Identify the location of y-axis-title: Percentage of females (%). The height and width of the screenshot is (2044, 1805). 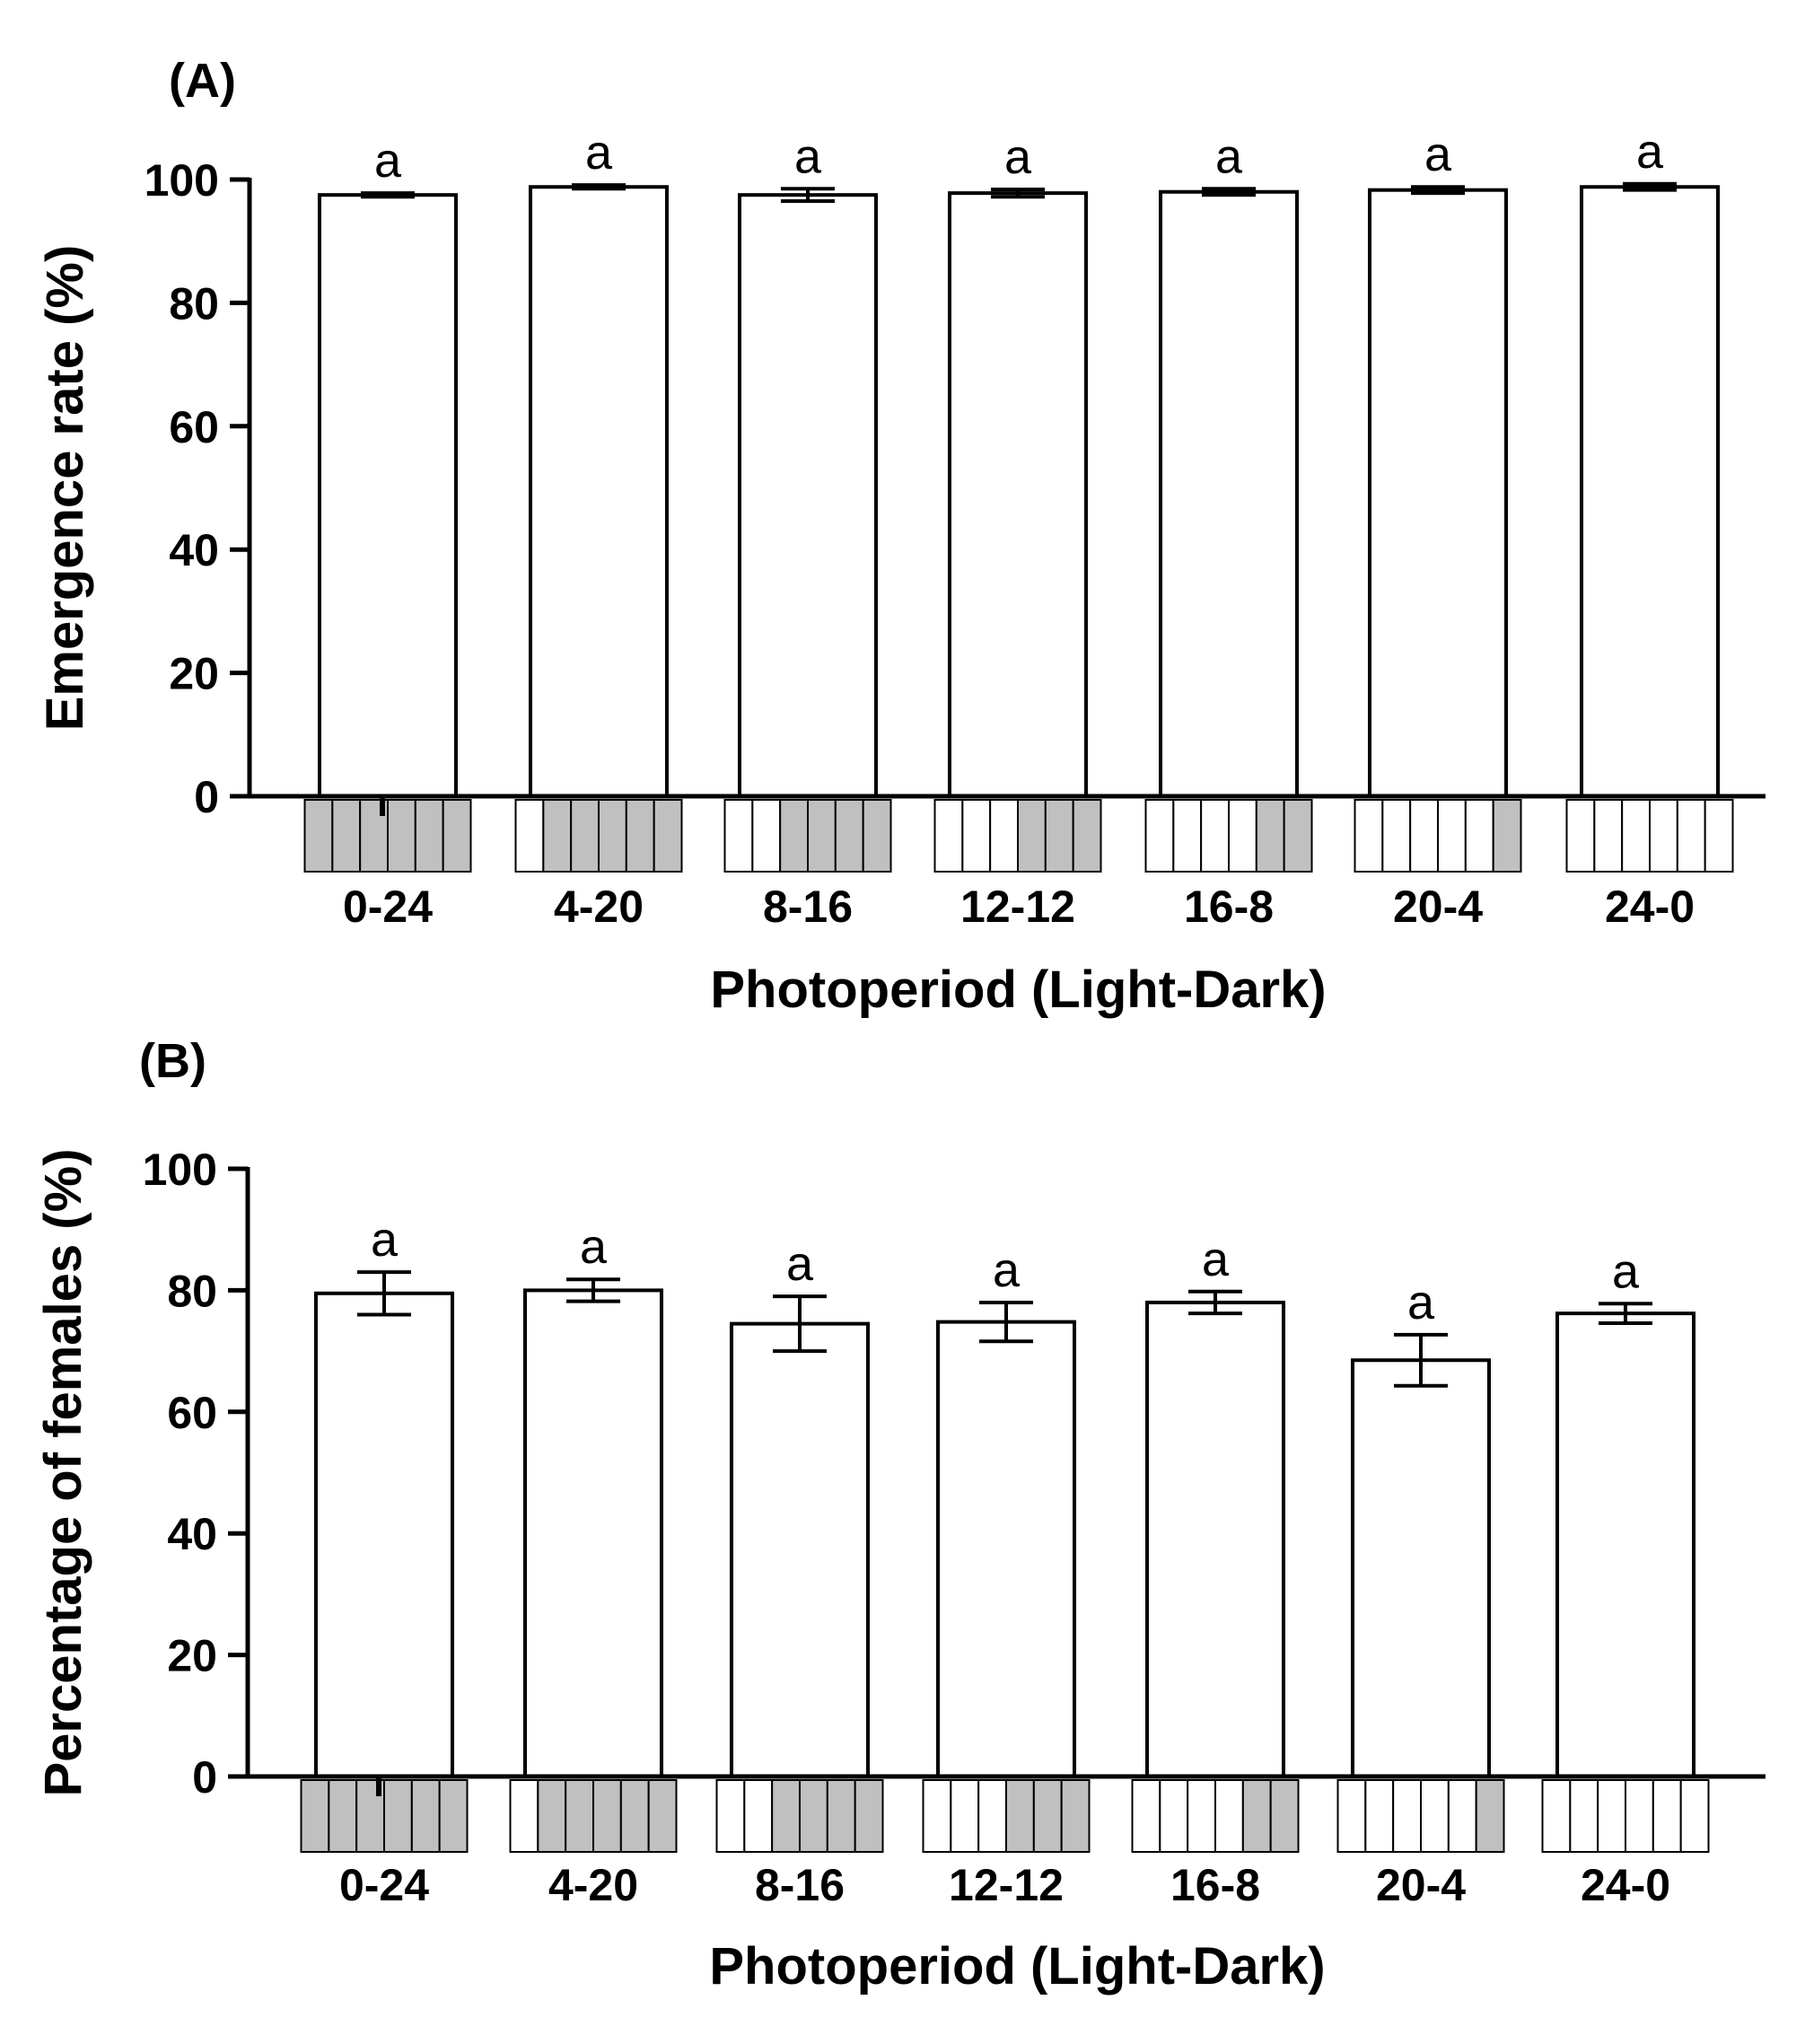
(63, 1472).